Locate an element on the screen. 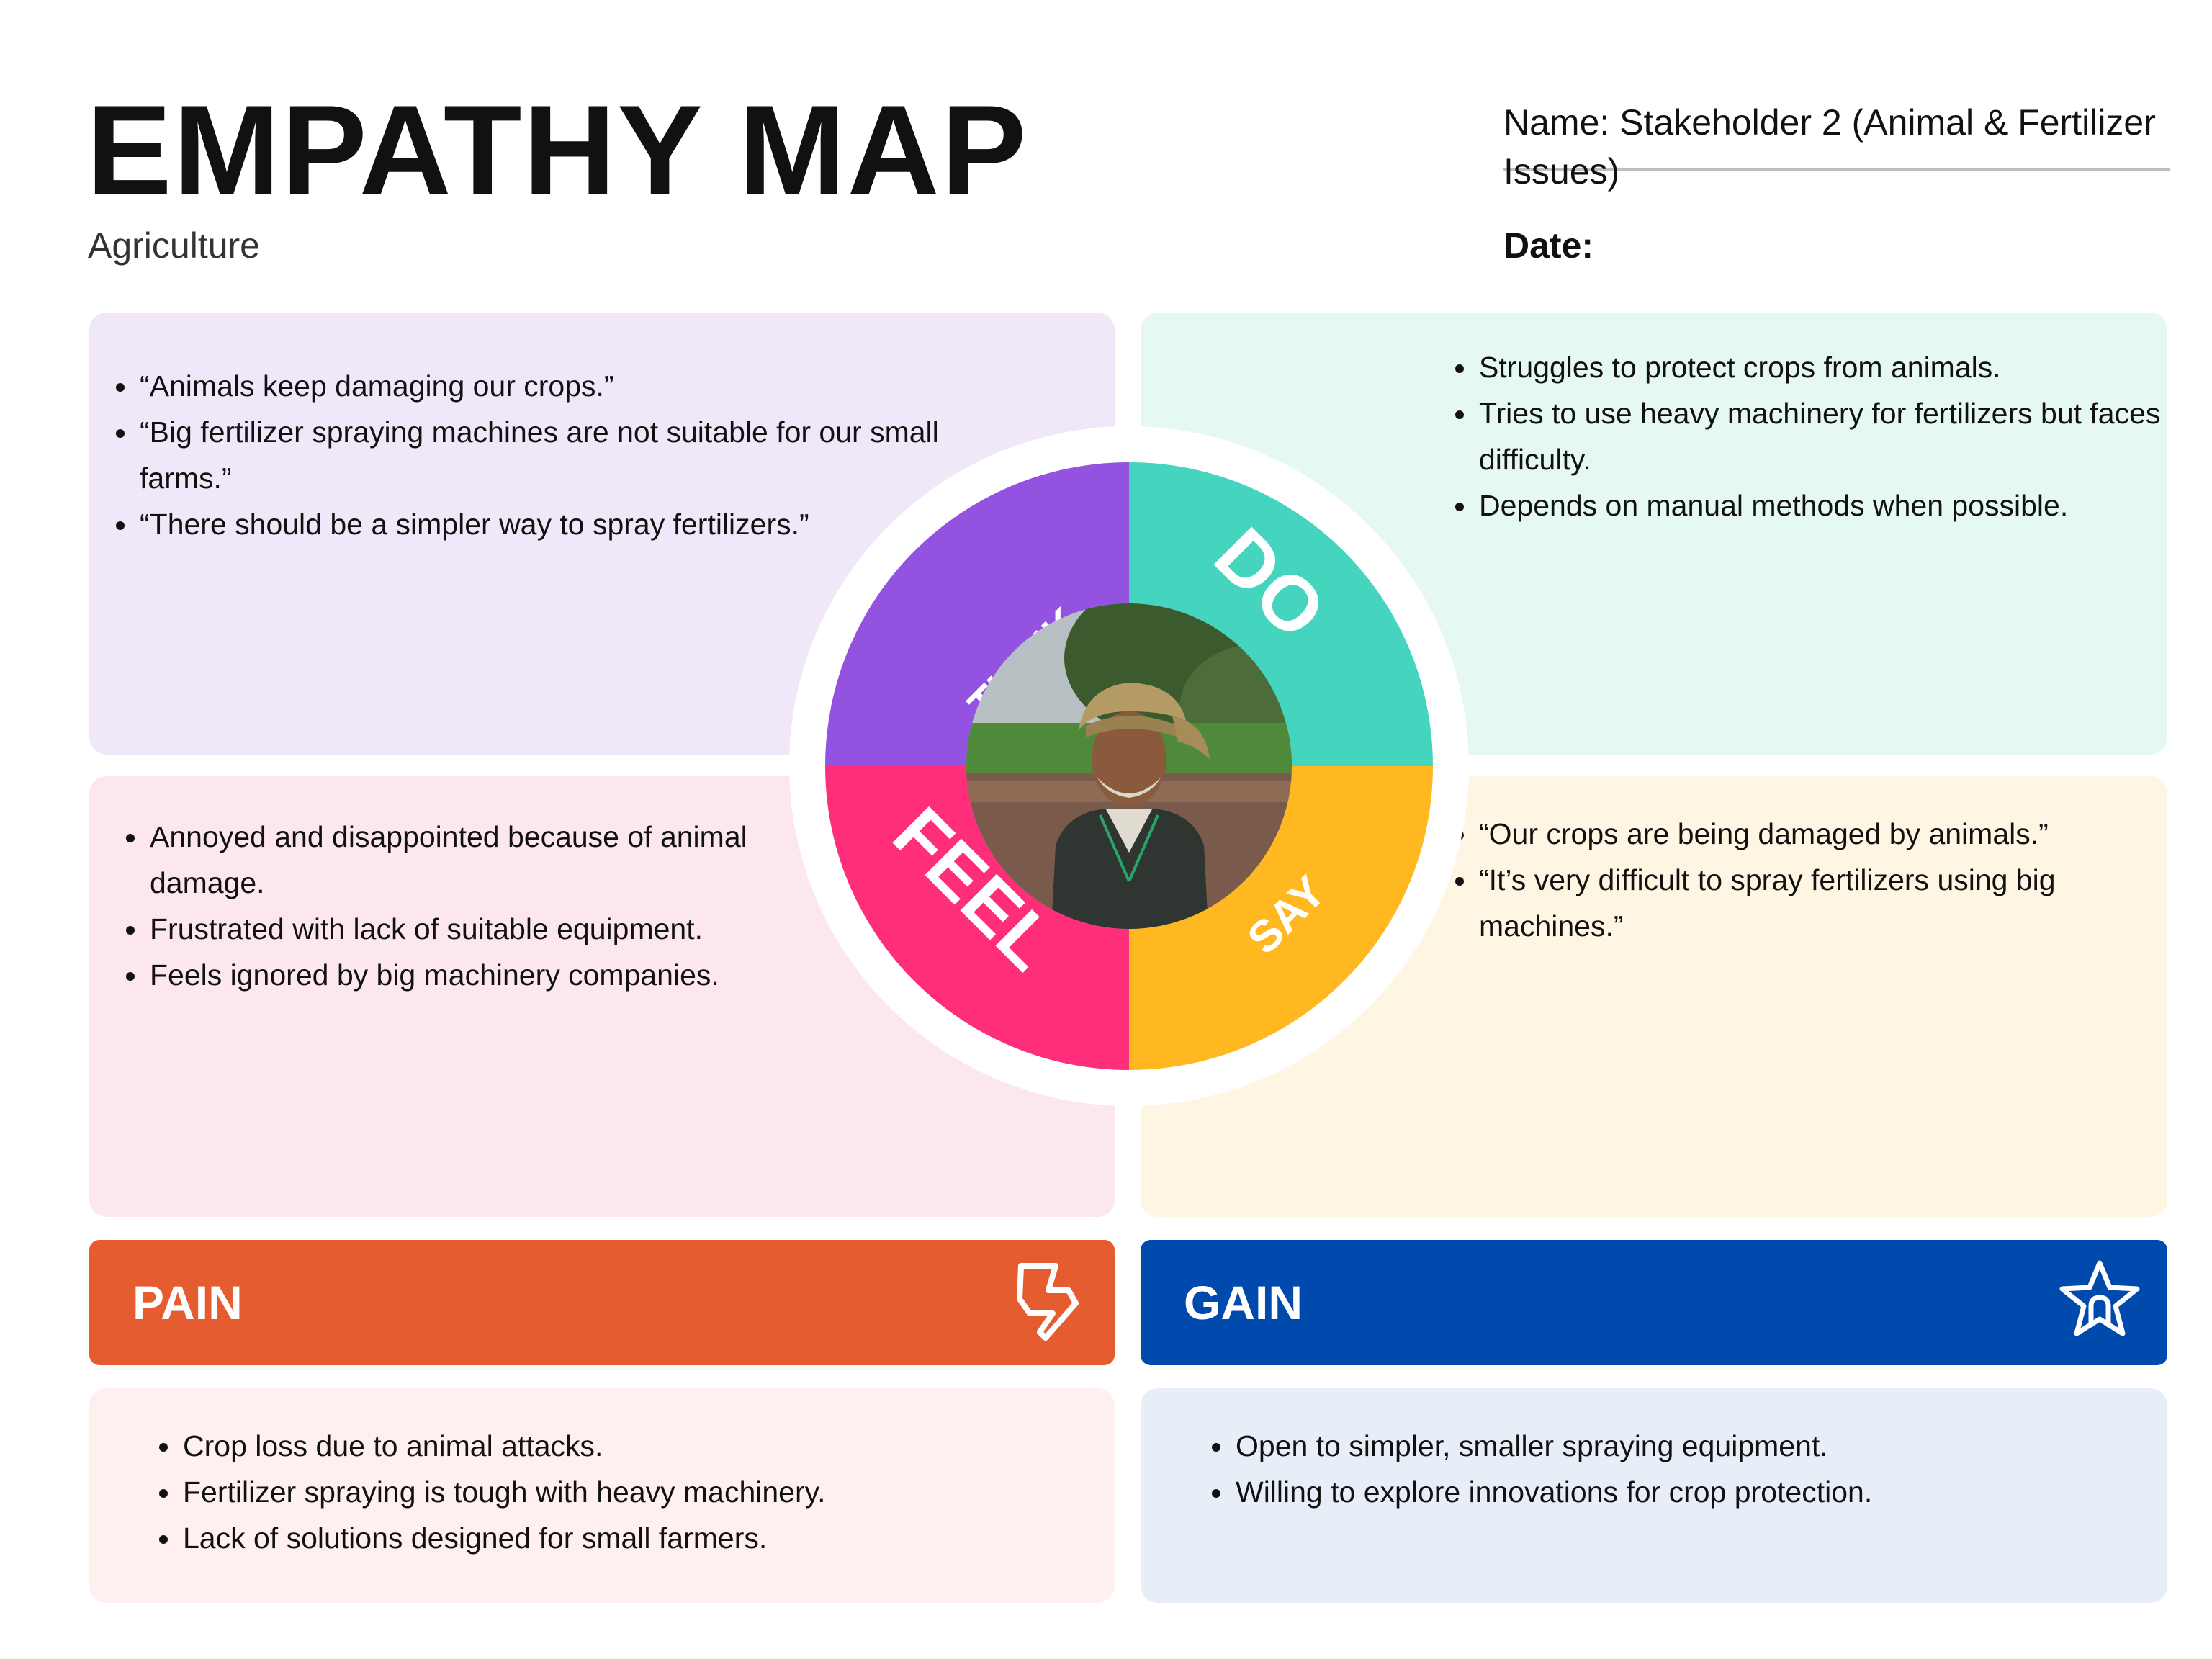  pain-header: PAIN is located at coordinates (602, 1302).